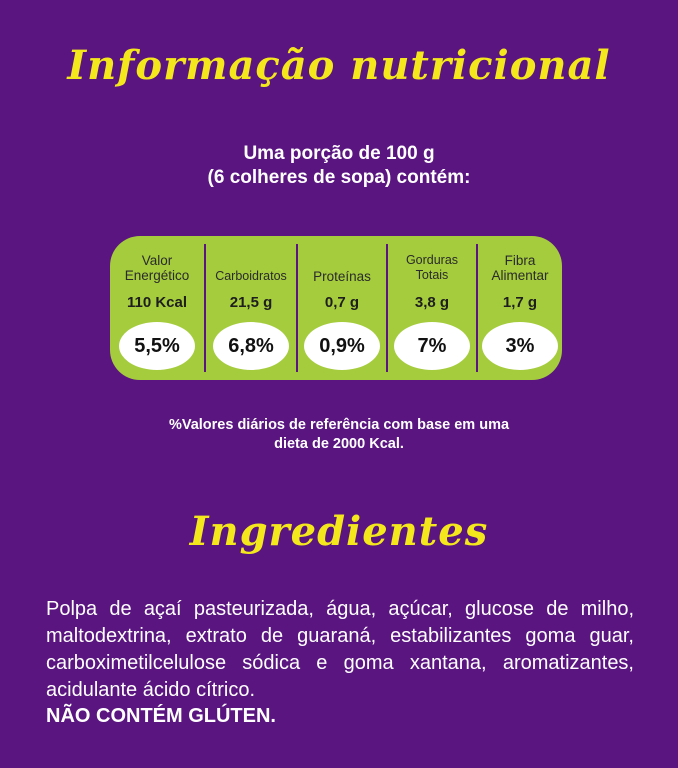 This screenshot has width=678, height=768. I want to click on daily-percent-badge: 6,8%, so click(251, 346).